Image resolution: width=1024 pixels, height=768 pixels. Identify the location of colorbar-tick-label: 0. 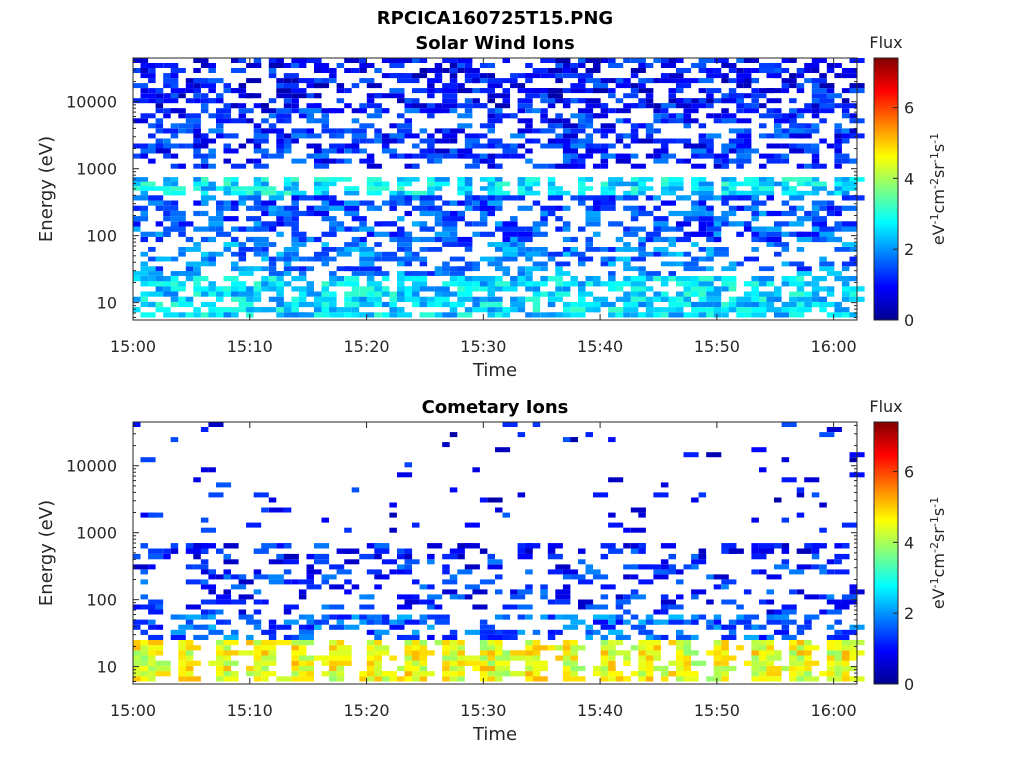
(909, 320).